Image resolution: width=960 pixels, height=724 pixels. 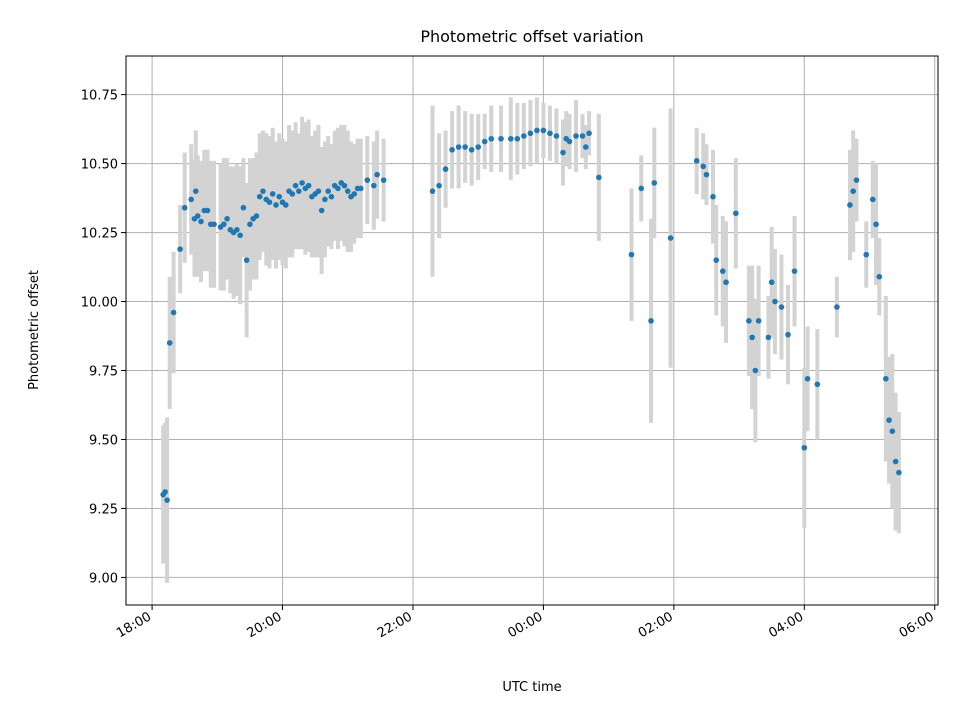 What do you see at coordinates (656, 625) in the screenshot?
I see `x-tick-label: 02:00` at bounding box center [656, 625].